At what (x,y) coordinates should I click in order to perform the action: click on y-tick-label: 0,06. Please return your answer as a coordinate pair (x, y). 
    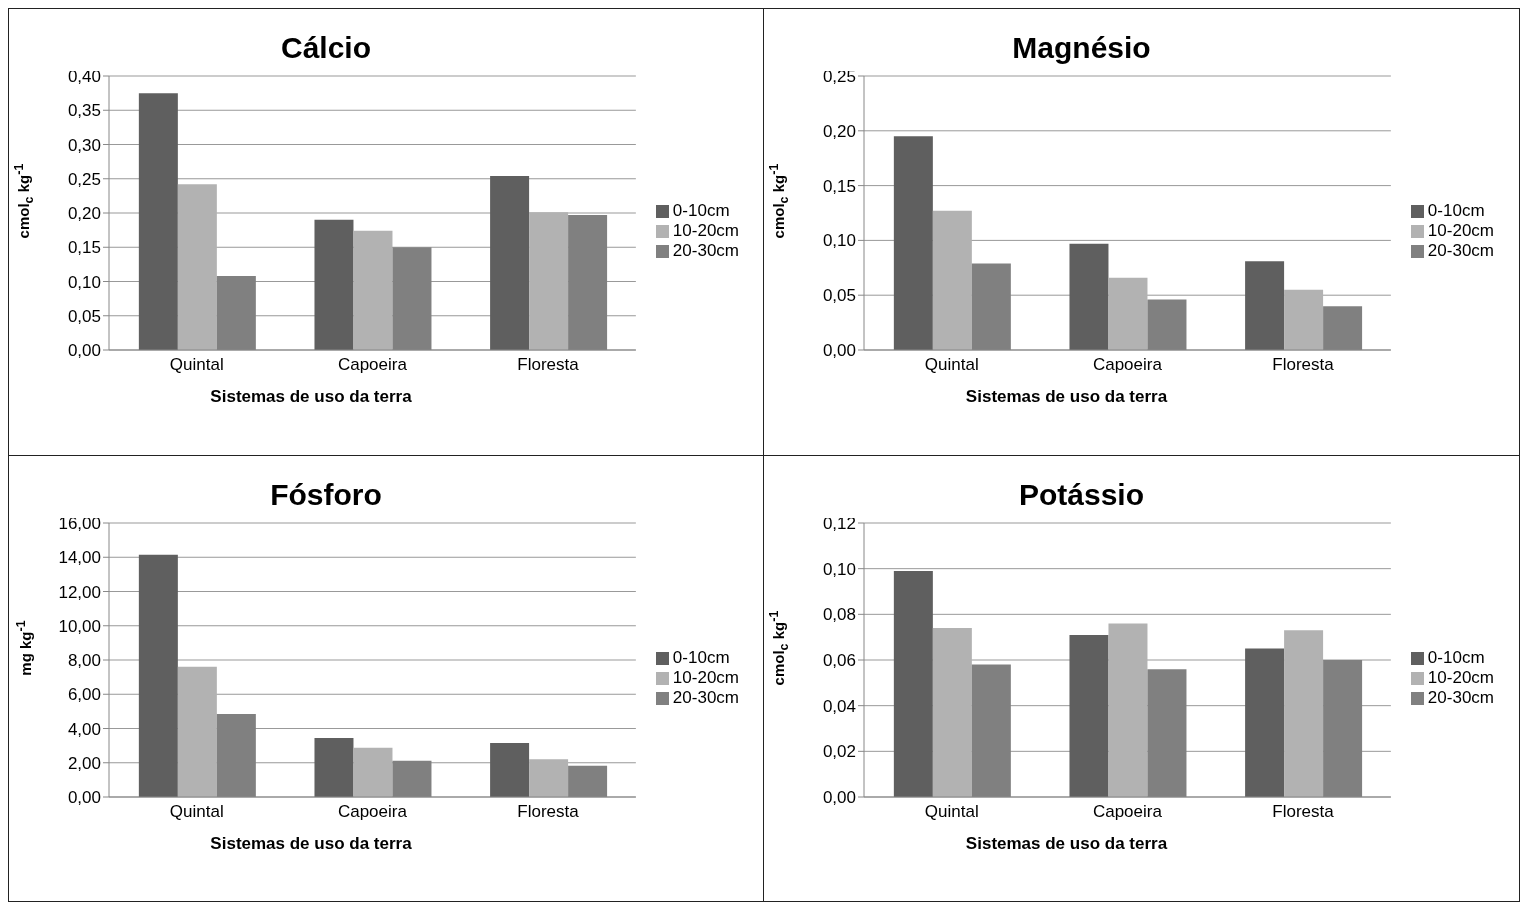
    Looking at the image, I should click on (839, 661).